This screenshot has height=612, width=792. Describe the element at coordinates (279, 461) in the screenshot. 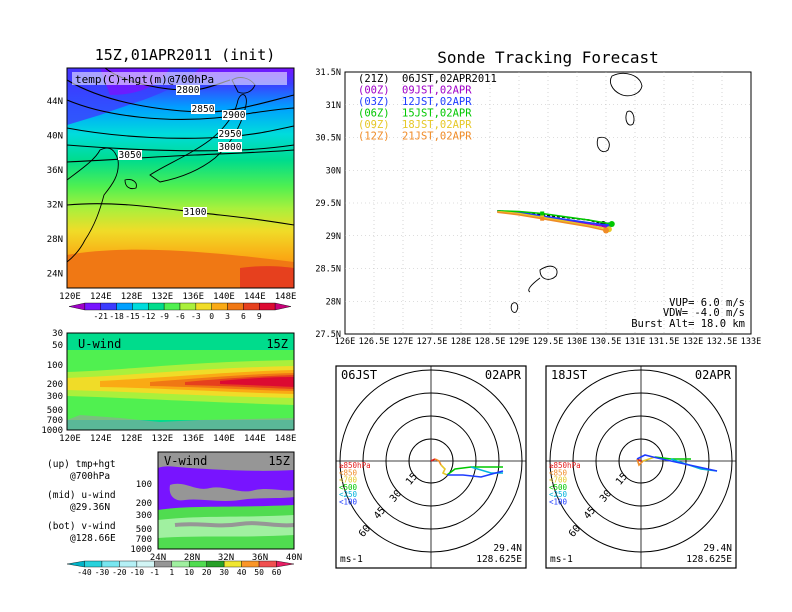

I see `vwind-time-label: 15Z` at that location.